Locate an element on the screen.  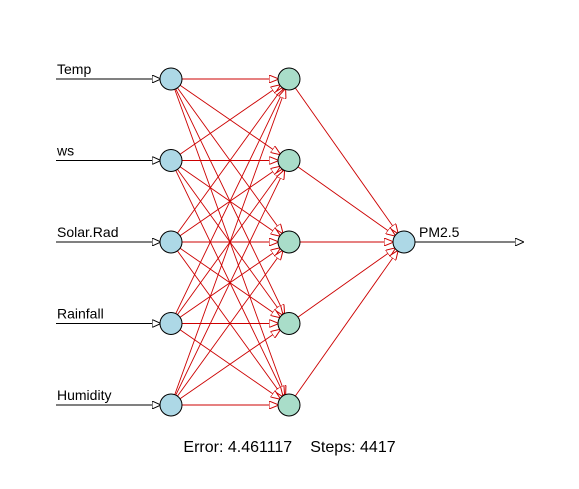
weight-edge-hidden-4-output is located at coordinates (346, 283).